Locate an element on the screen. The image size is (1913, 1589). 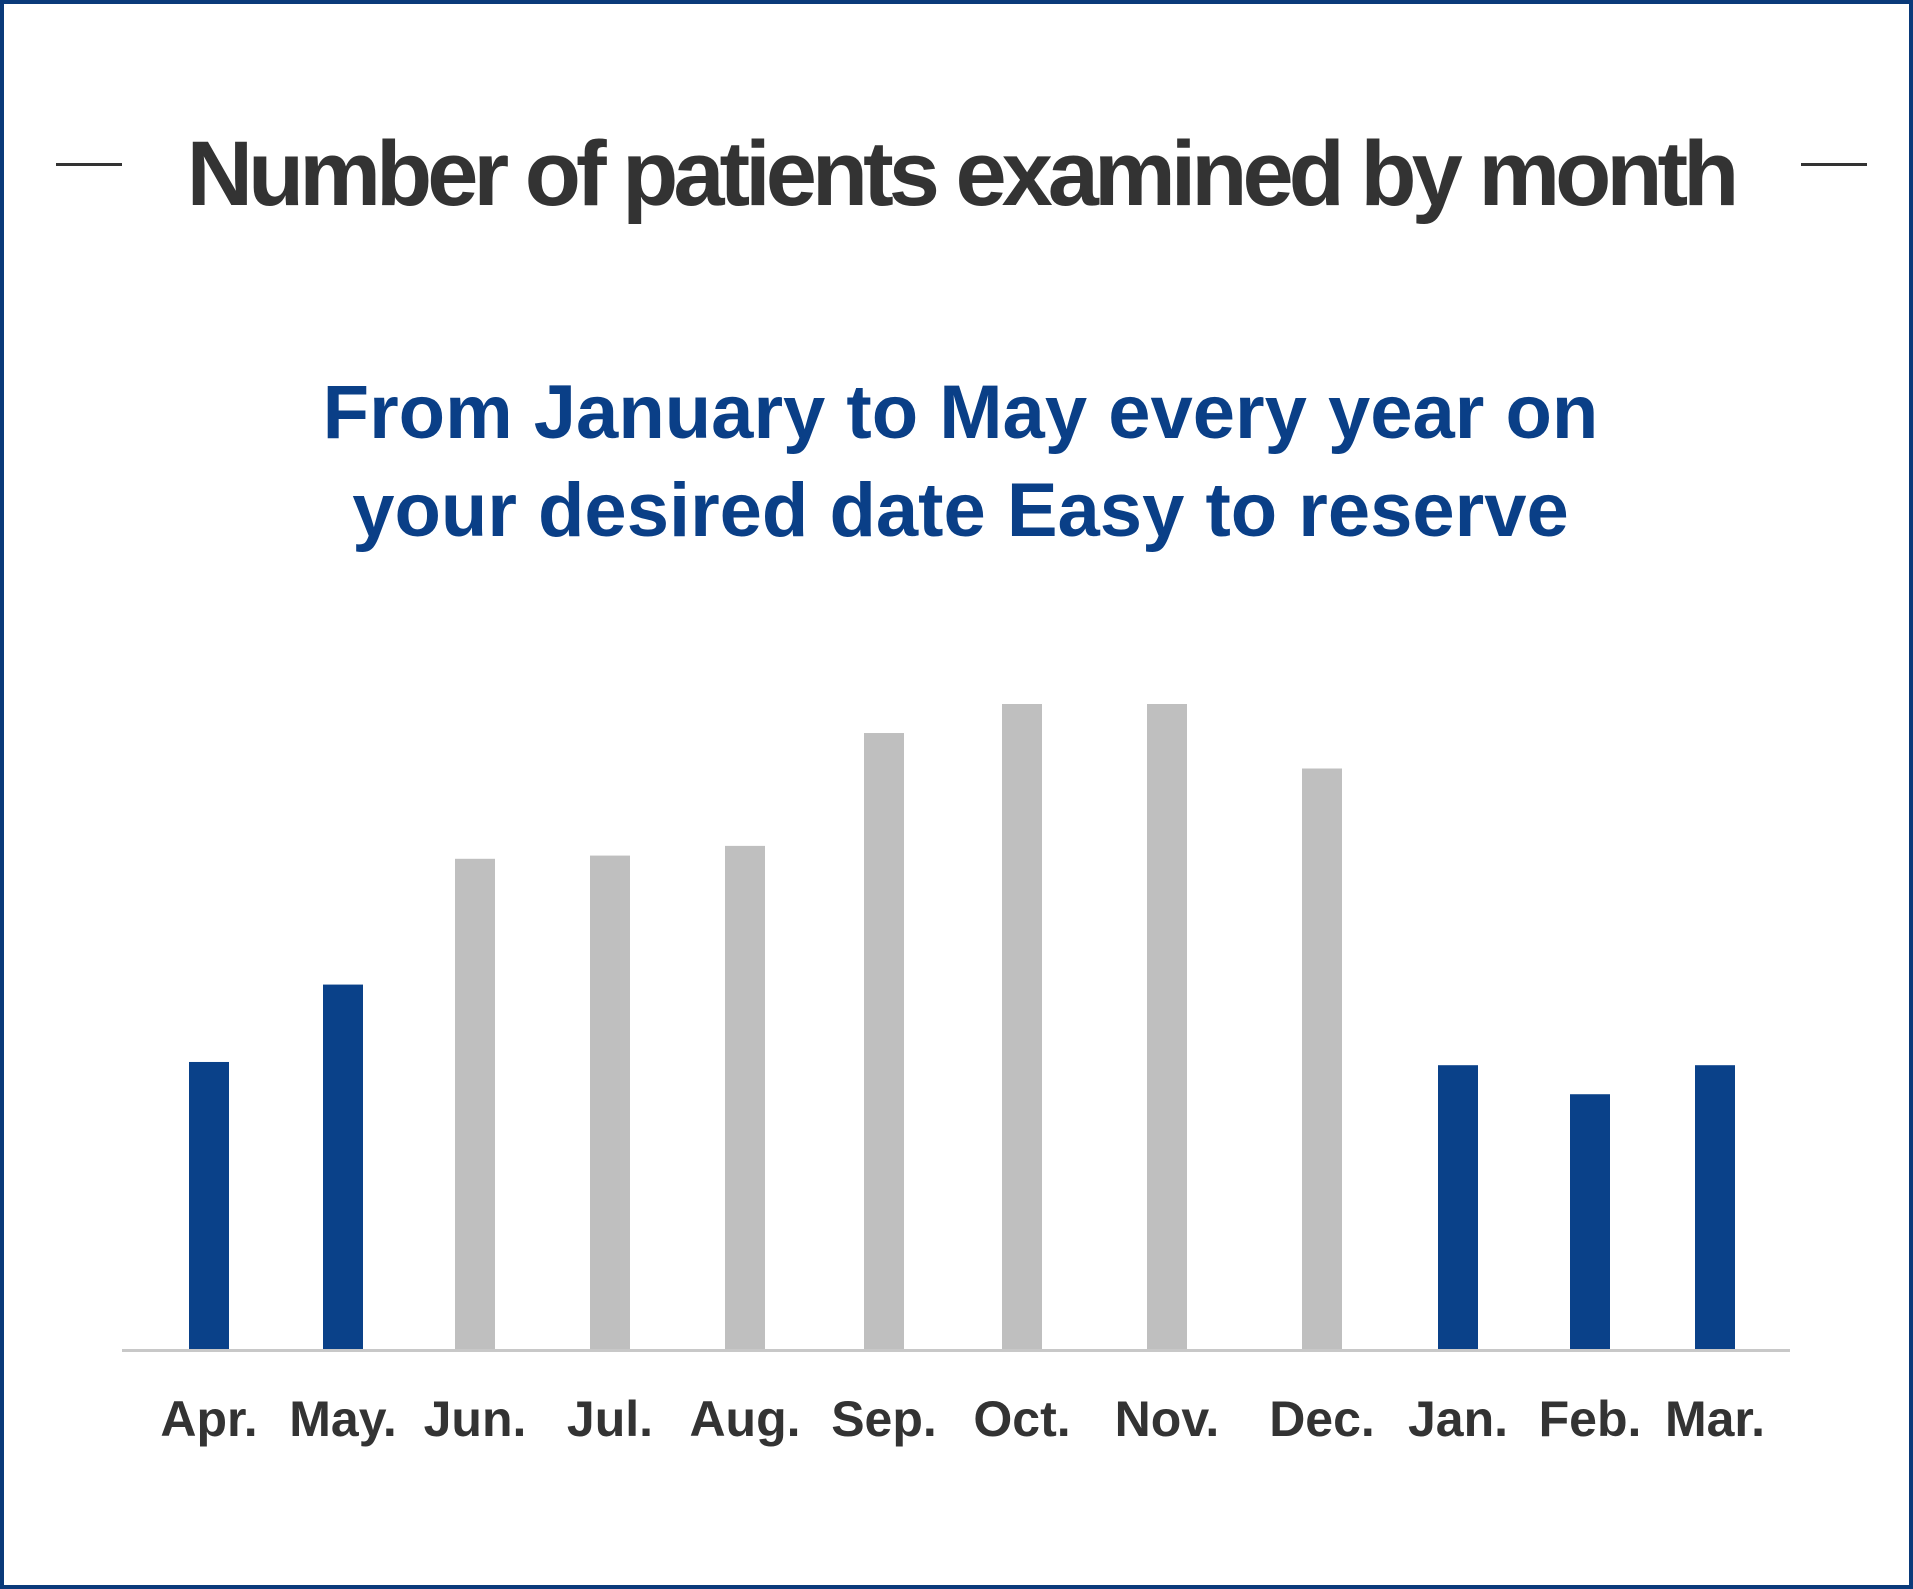
bar-aug is located at coordinates (745, 1097).